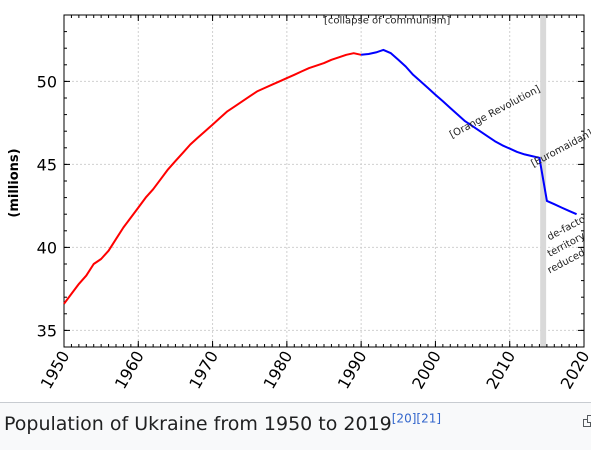  I want to click on reference-link-21: [21], so click(429, 418).